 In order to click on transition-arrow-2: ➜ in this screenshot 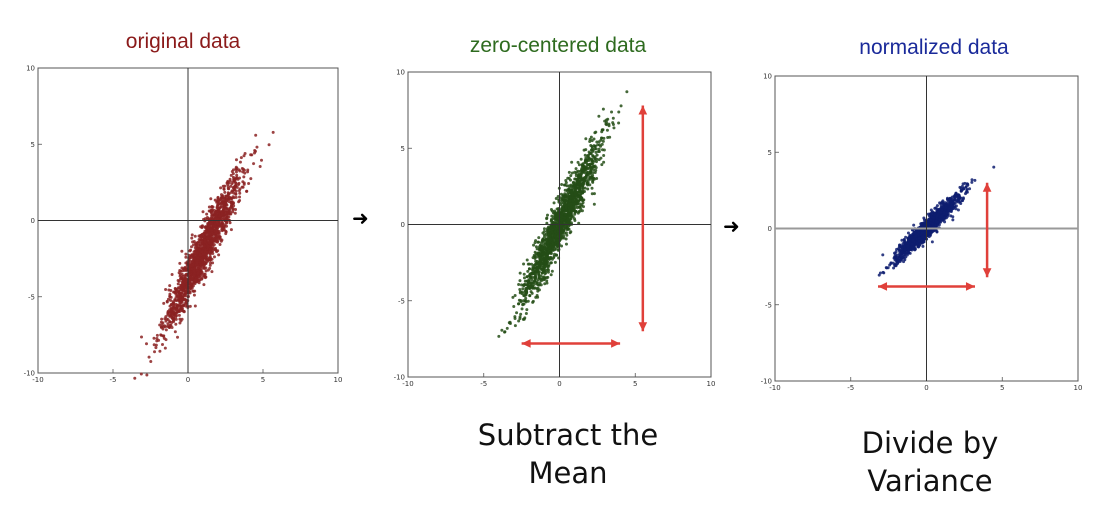, I will do `click(731, 226)`.